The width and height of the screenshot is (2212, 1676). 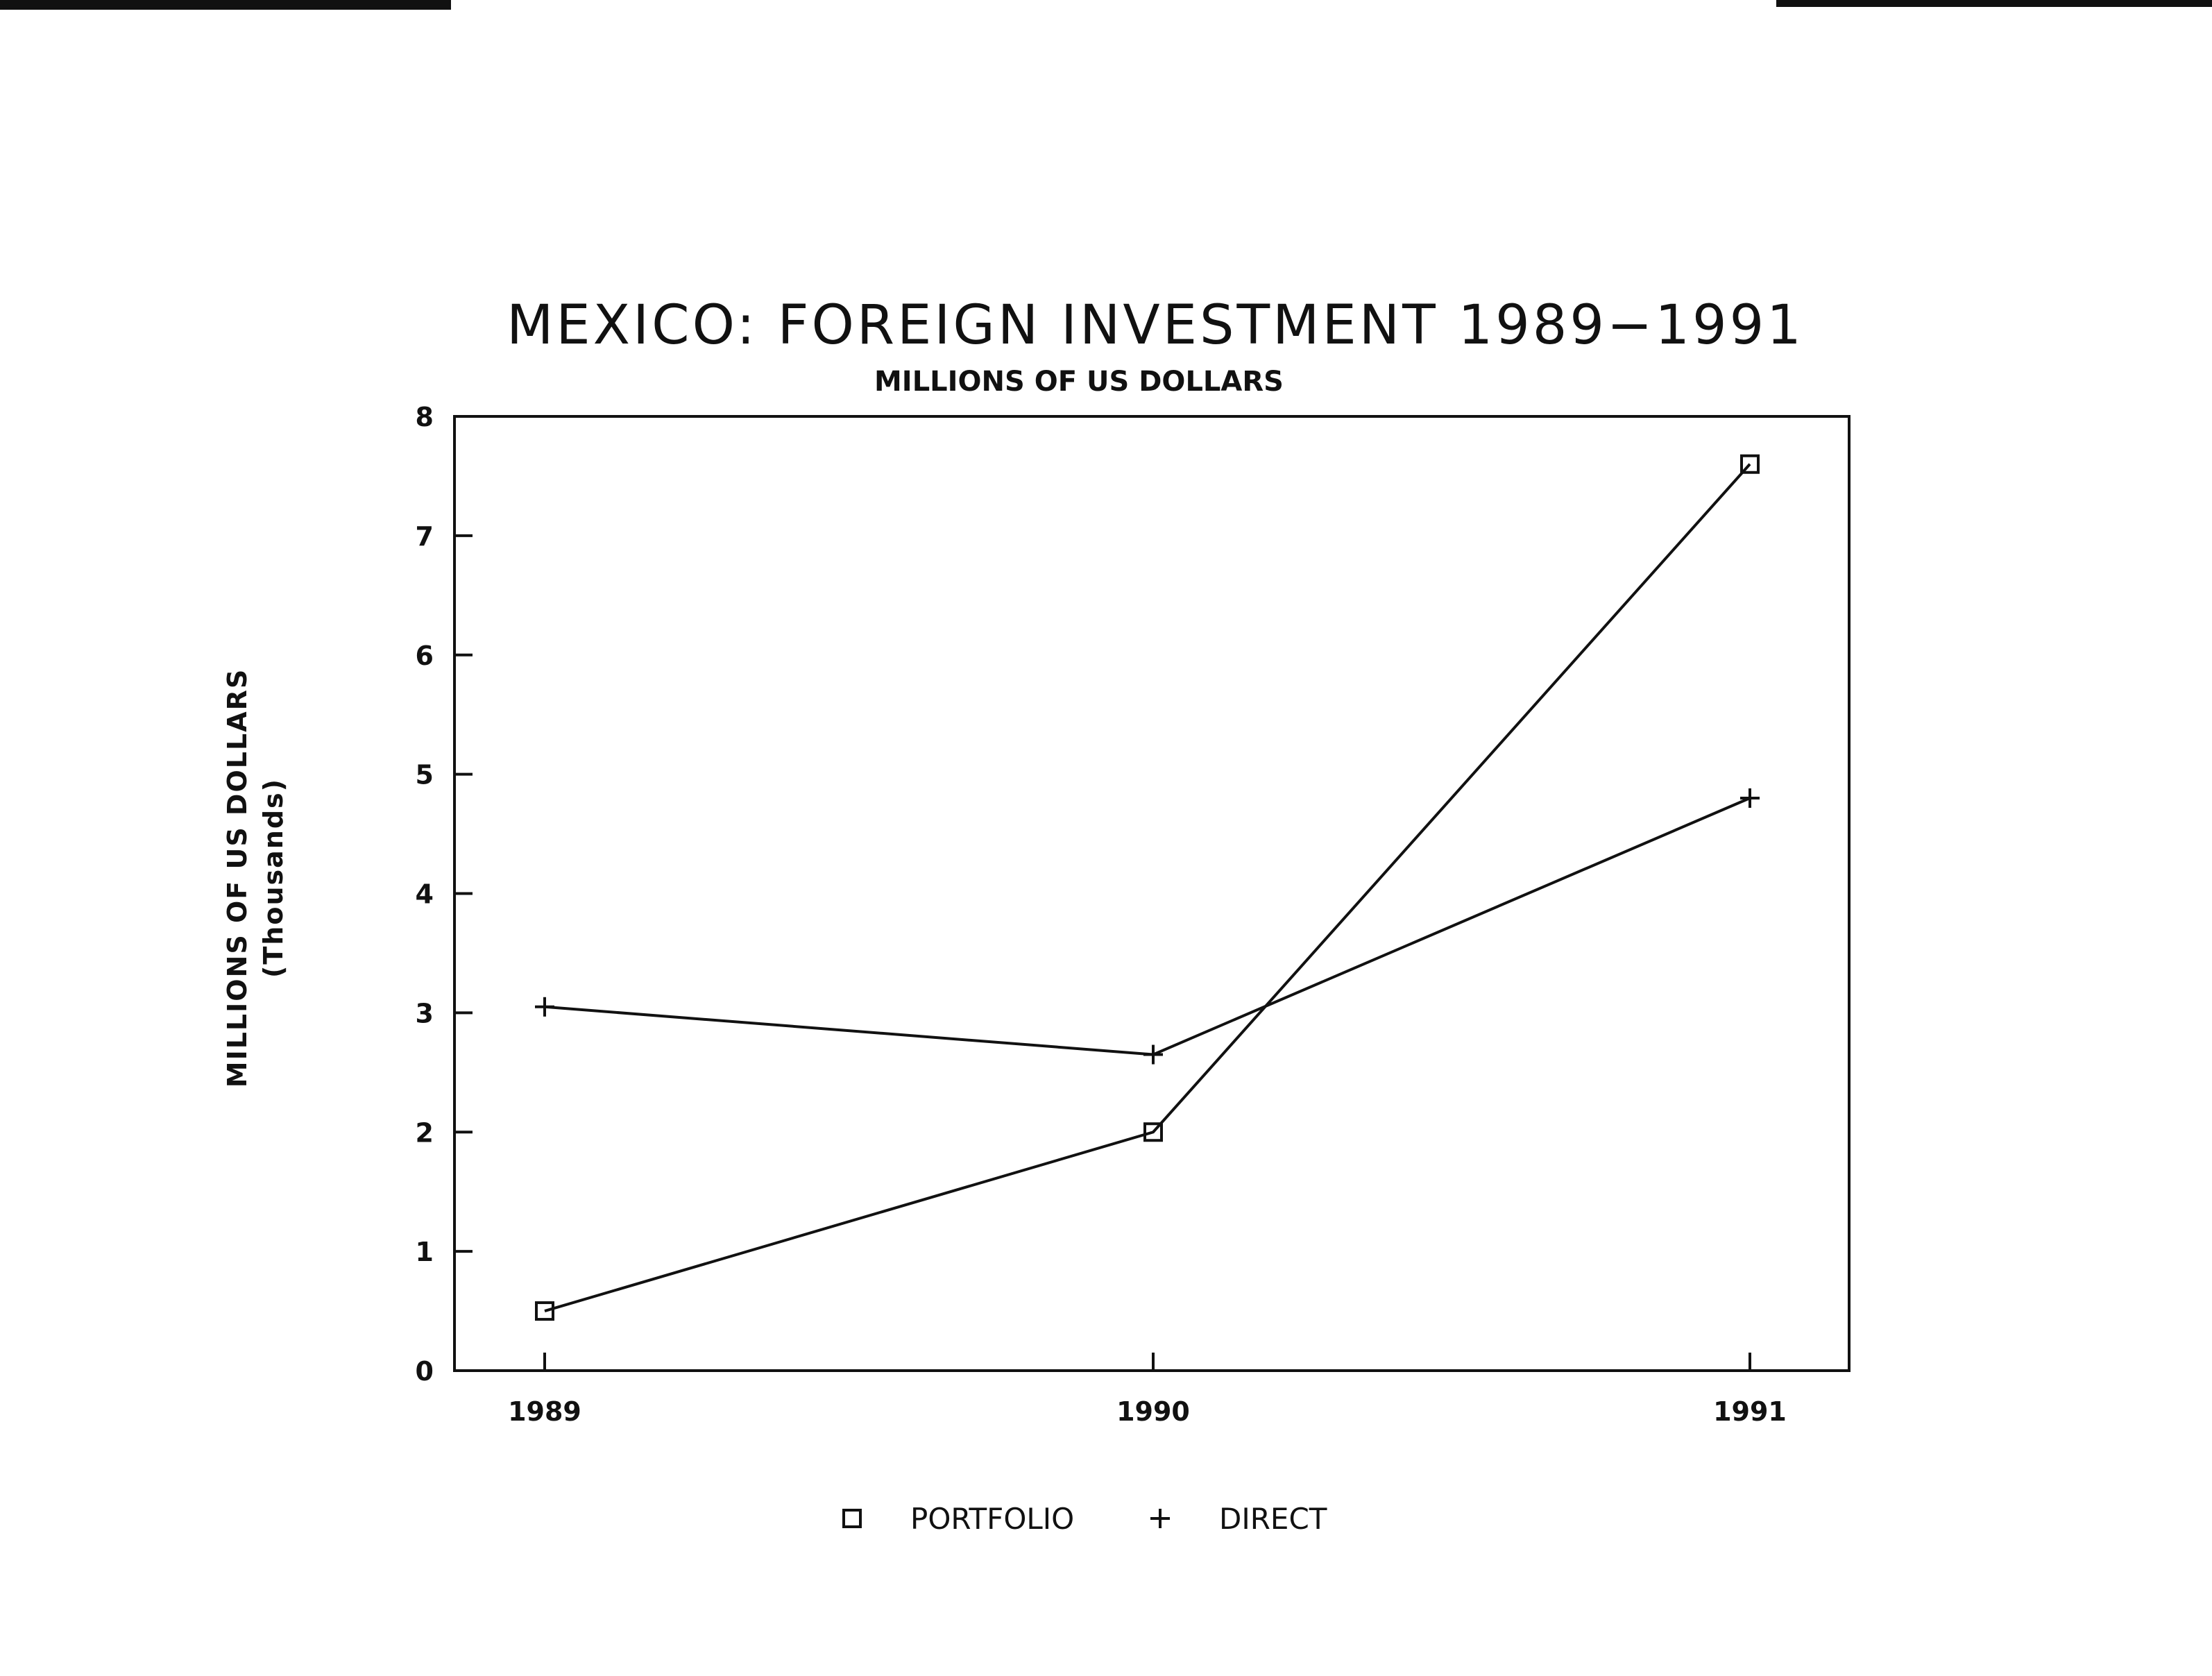 What do you see at coordinates (425, 536) in the screenshot?
I see `y-tick-label: 7` at bounding box center [425, 536].